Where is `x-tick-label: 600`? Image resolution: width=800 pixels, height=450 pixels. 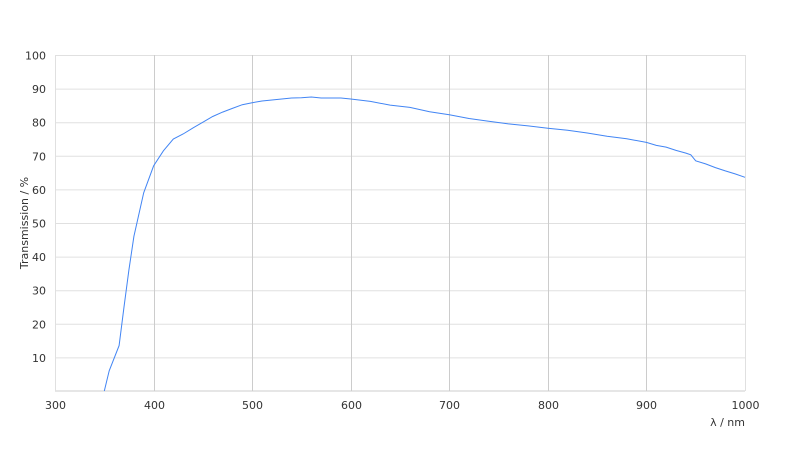 x-tick-label: 600 is located at coordinates (351, 405).